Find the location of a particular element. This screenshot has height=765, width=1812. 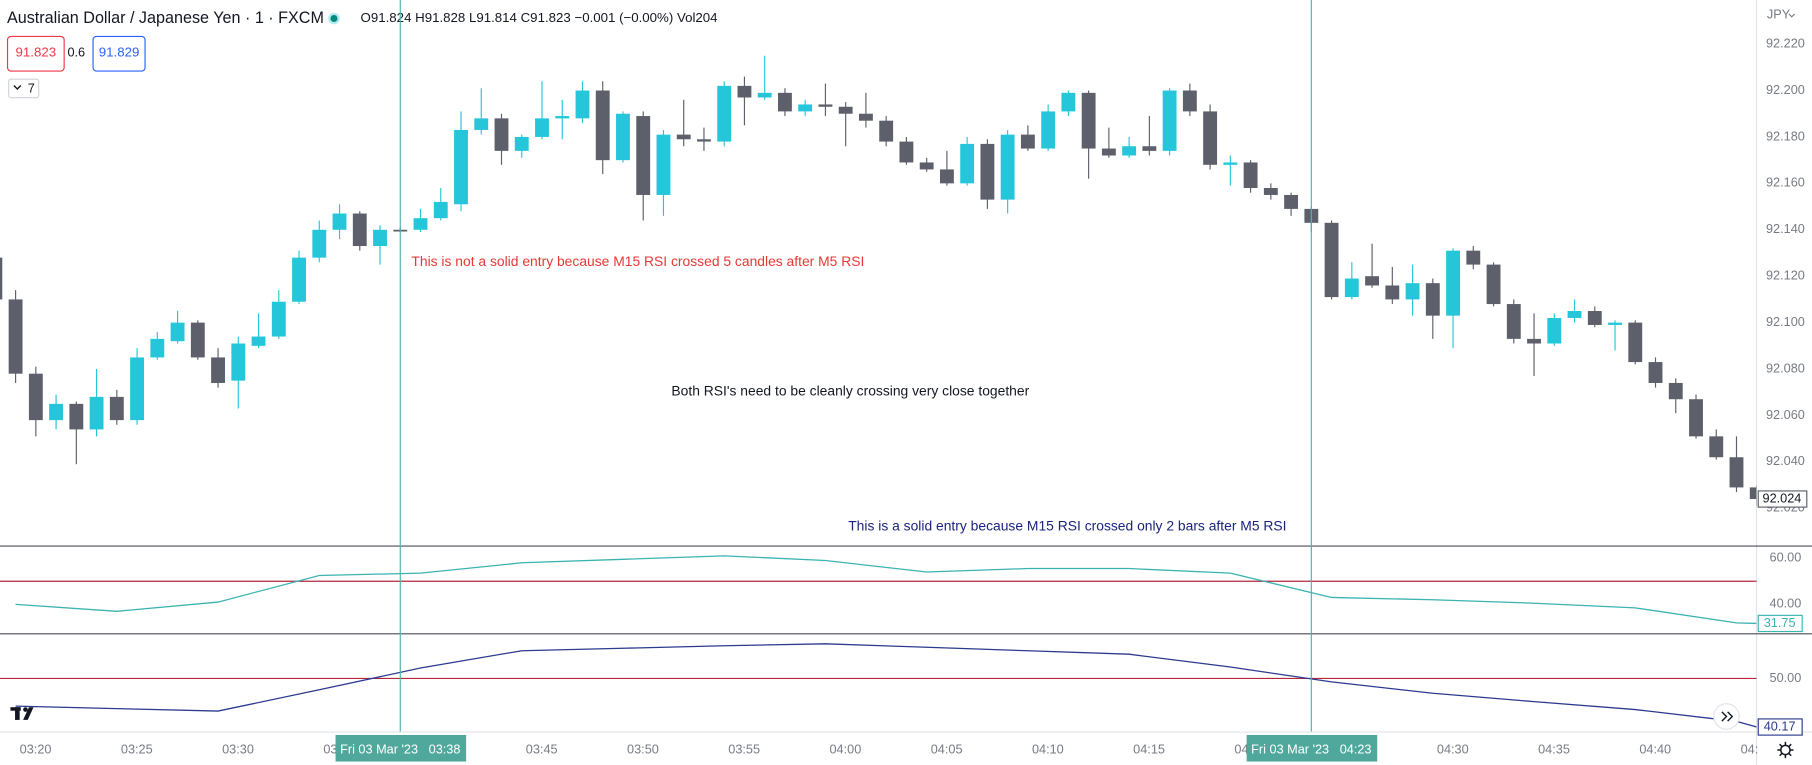

y-tick-label: 92.040 is located at coordinates (1785, 460).